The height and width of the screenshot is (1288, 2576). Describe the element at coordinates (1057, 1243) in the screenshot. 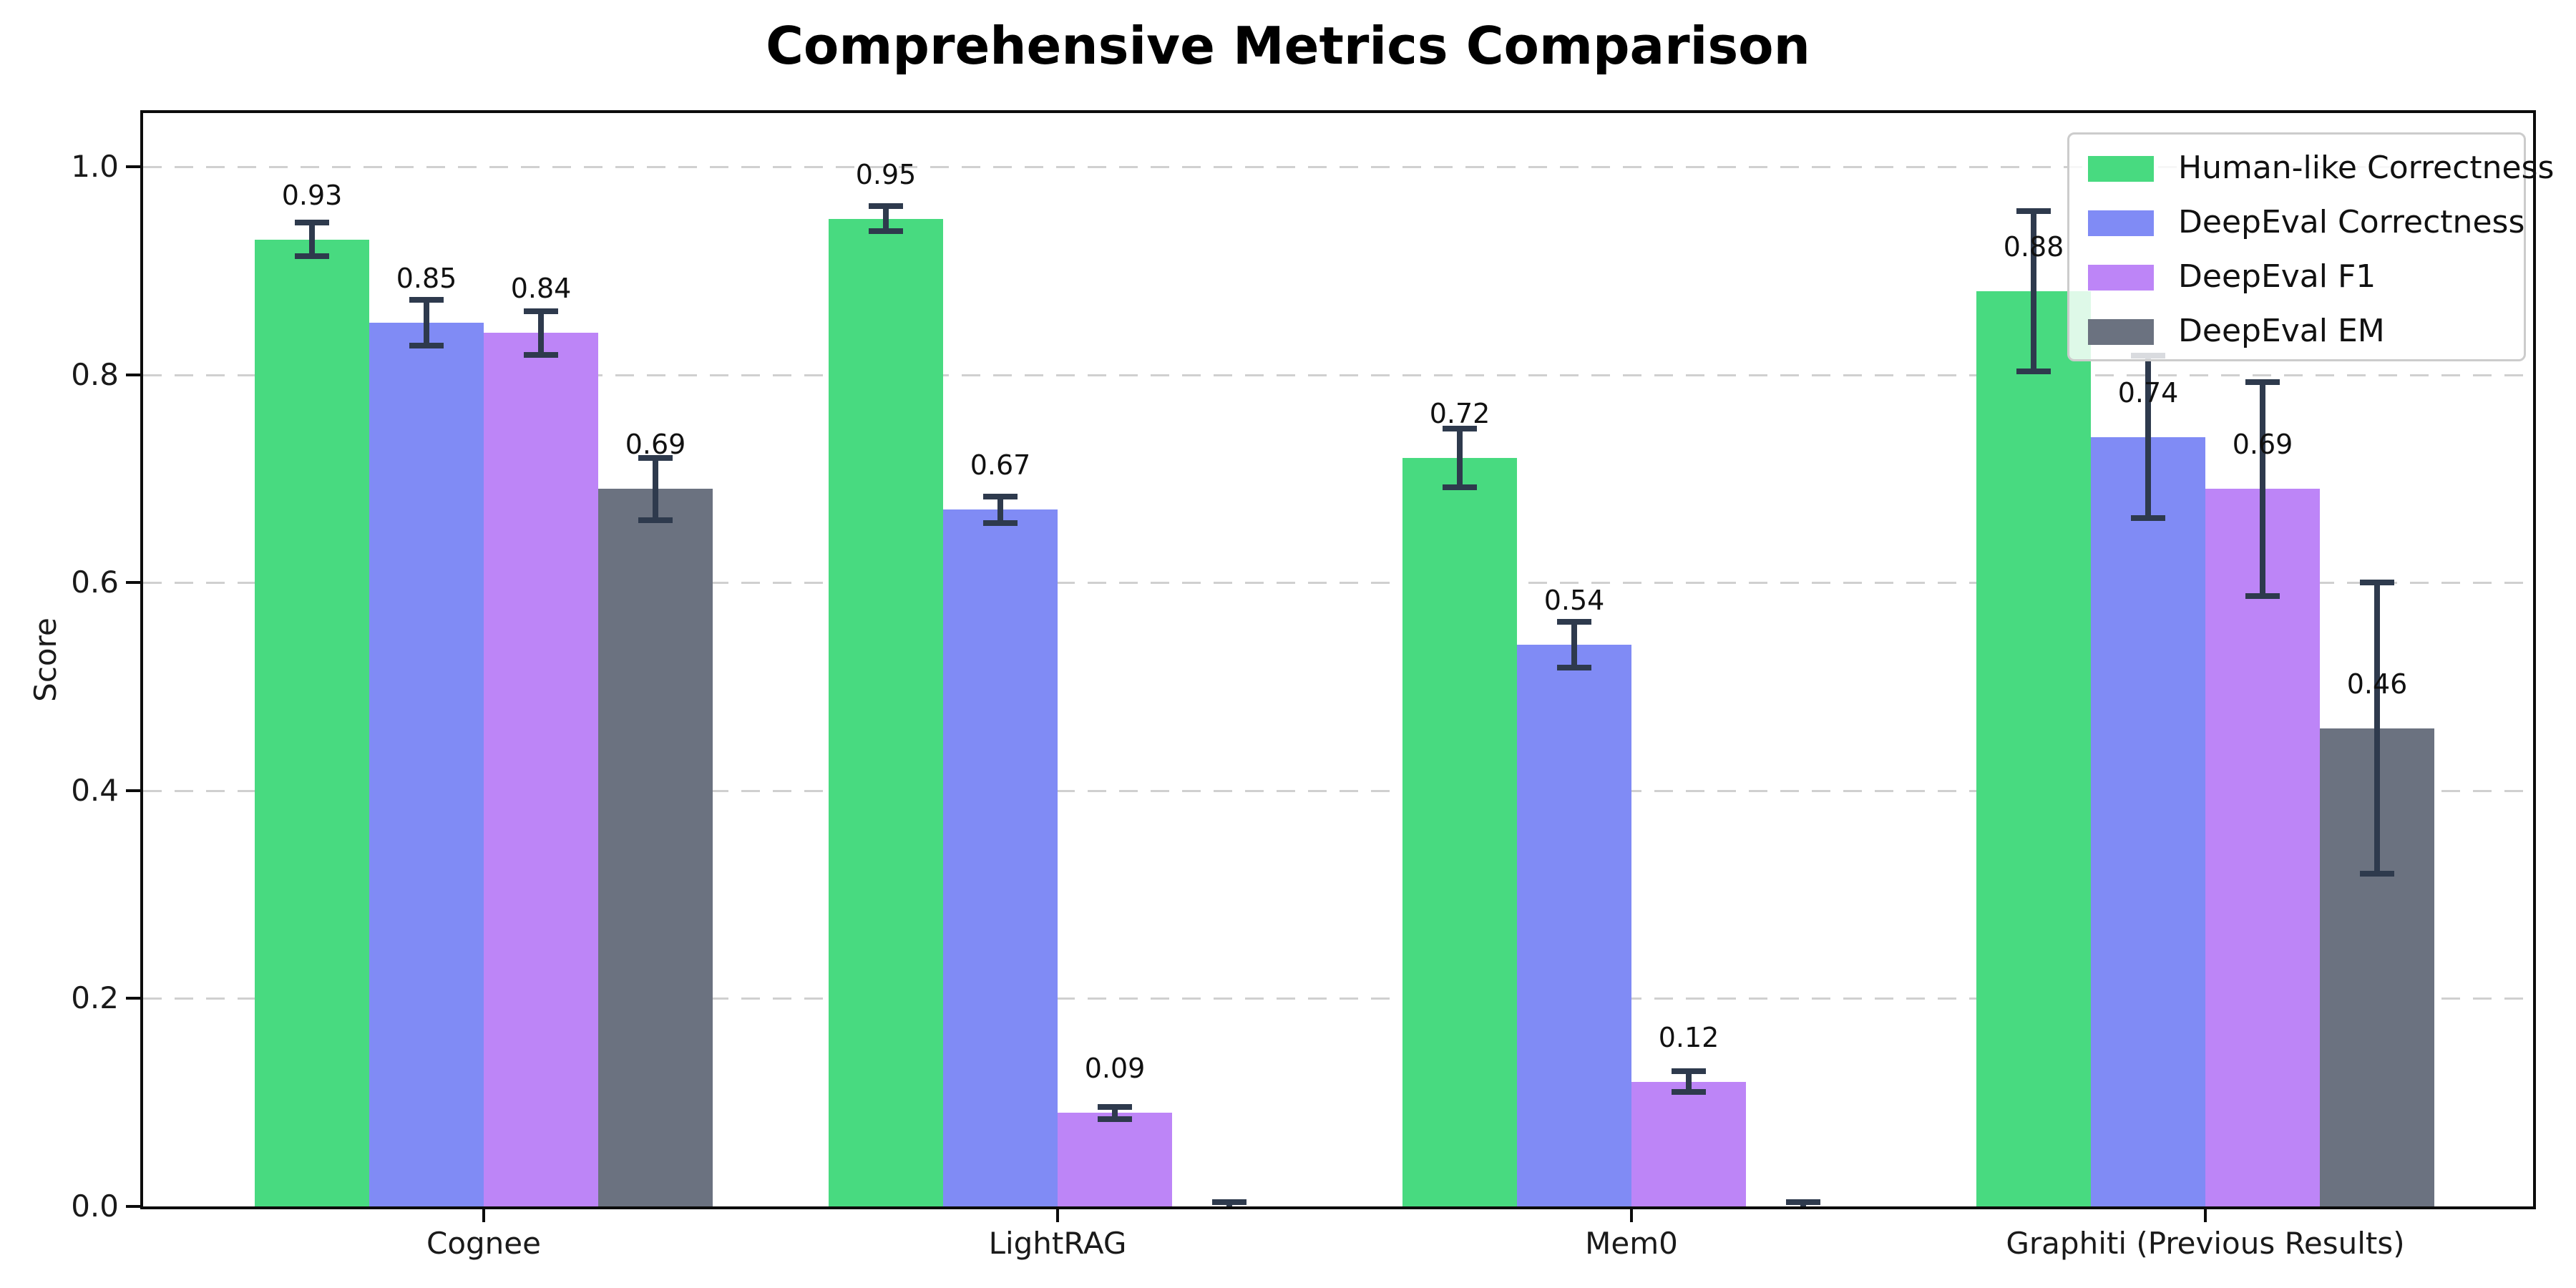

I see `x-tick-label: LightRAG` at that location.